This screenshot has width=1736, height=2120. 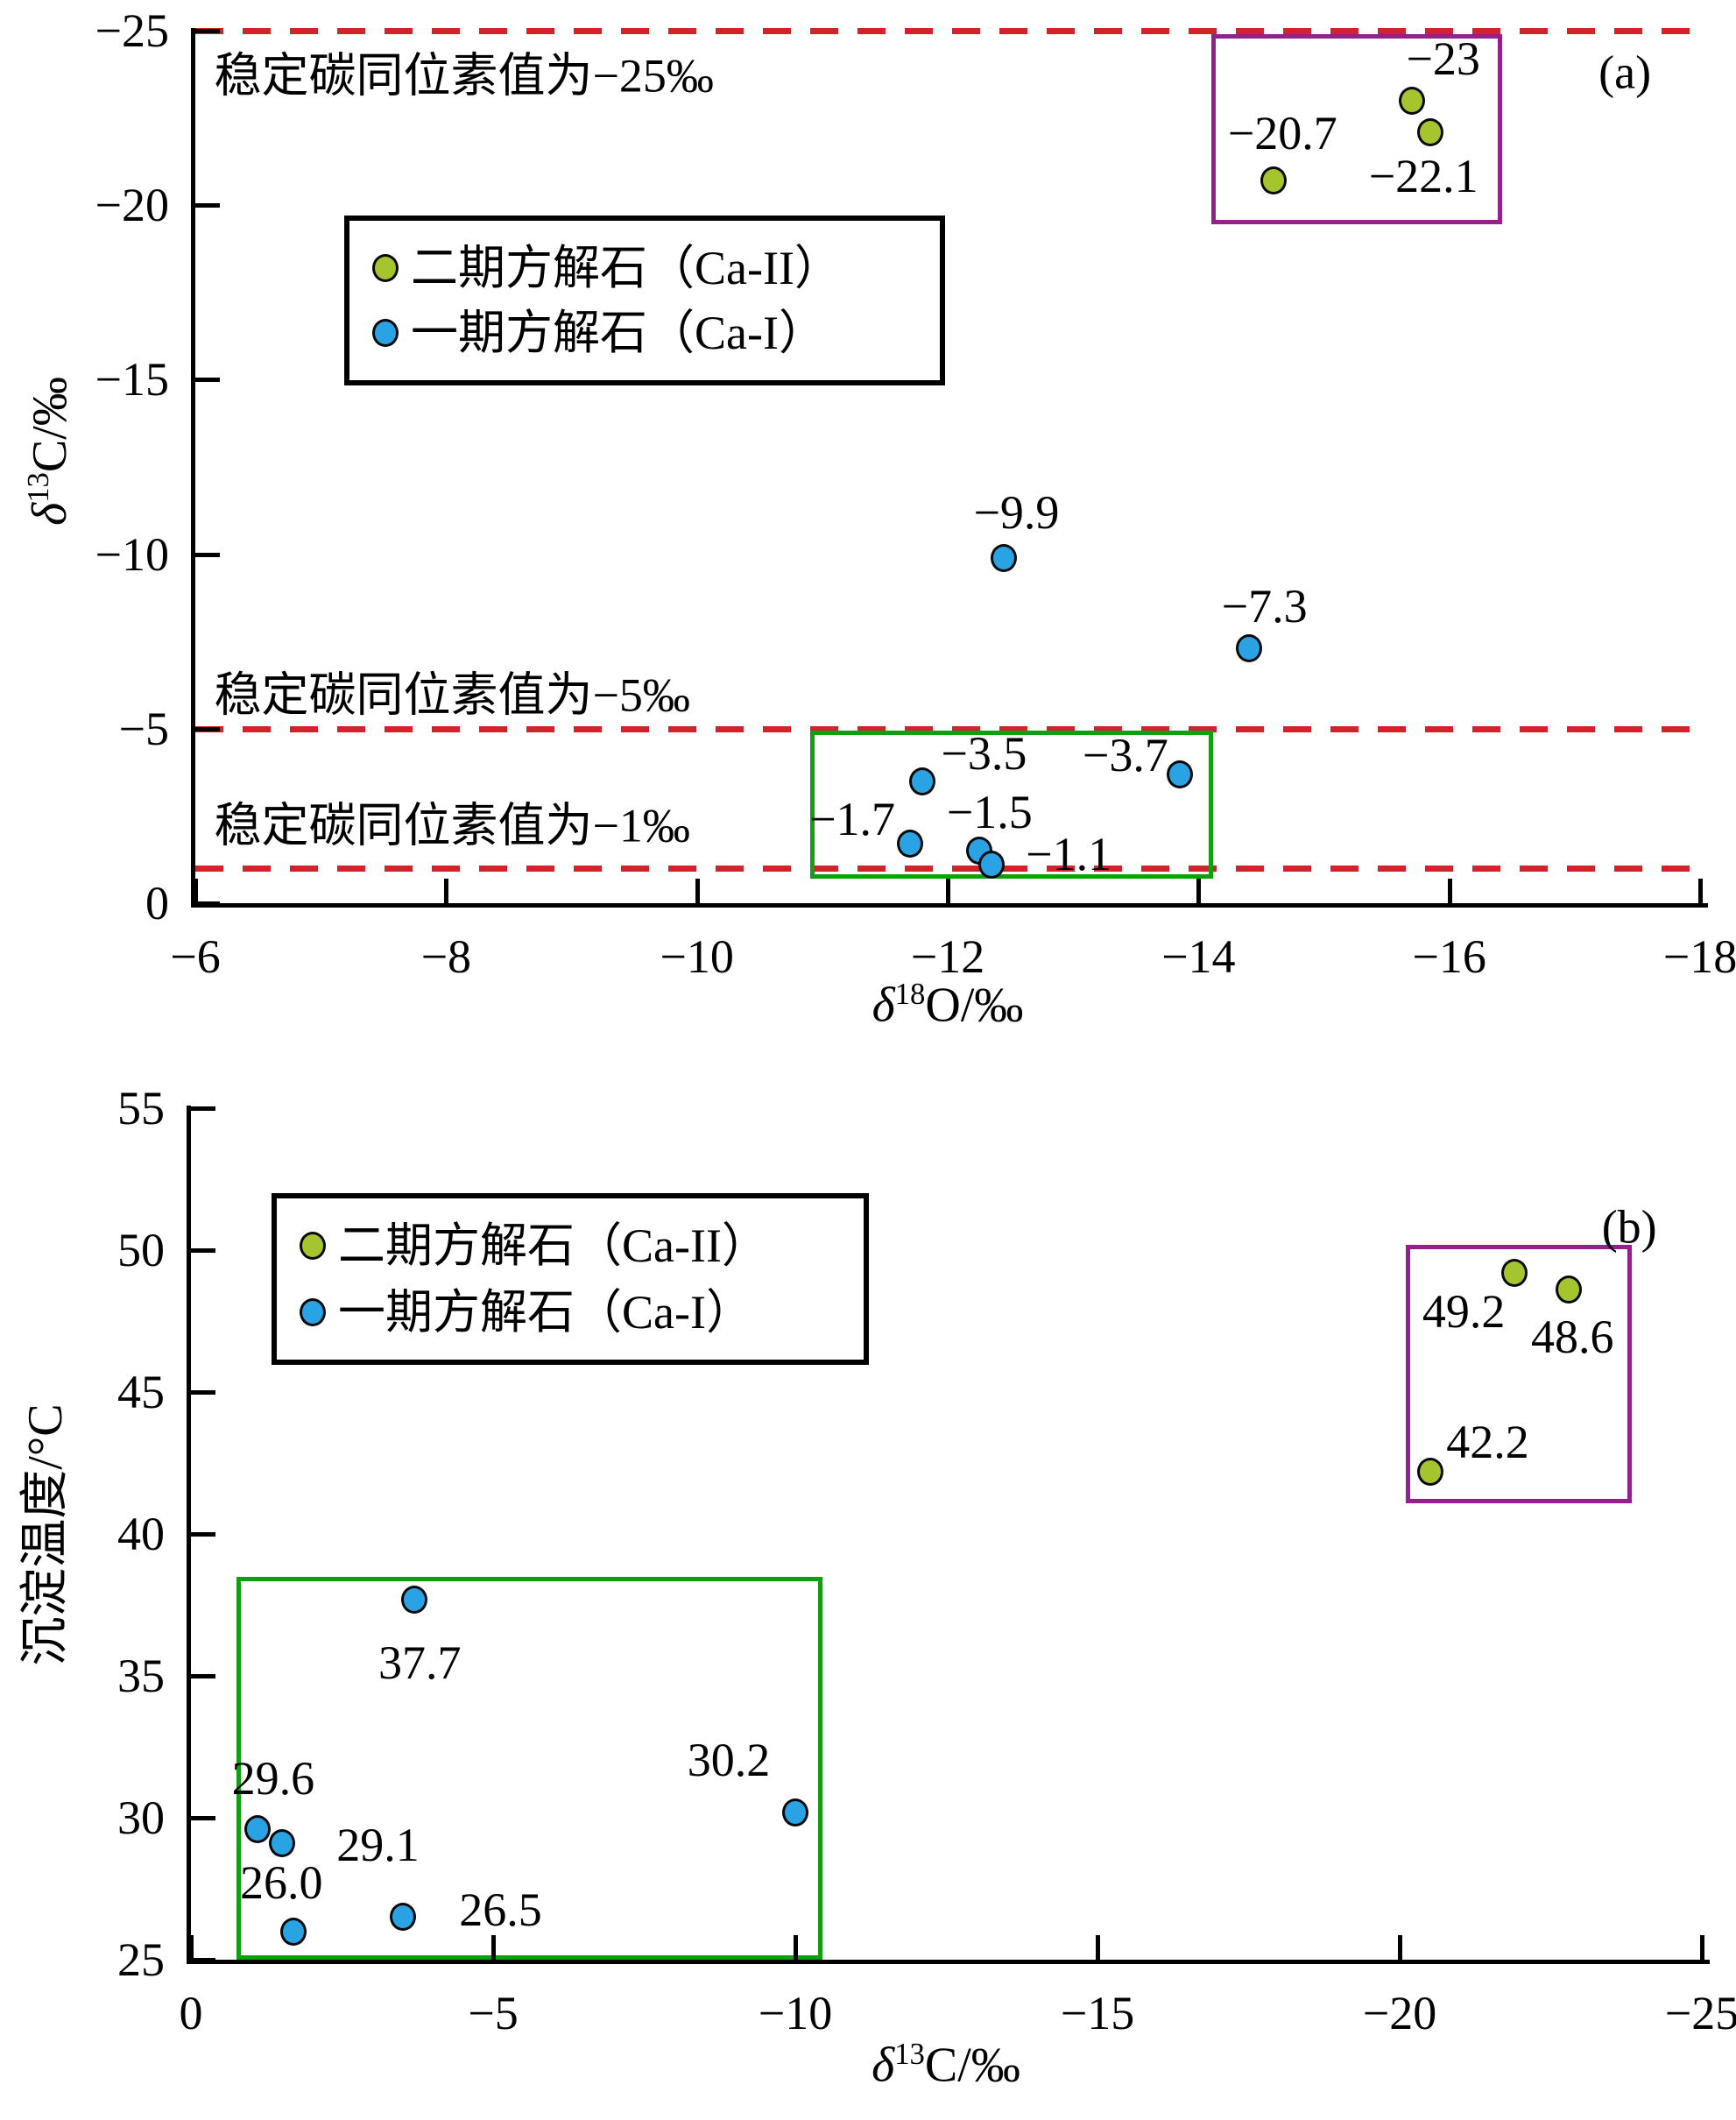 I want to click on x-tick-label: −15, so click(x=1097, y=2013).